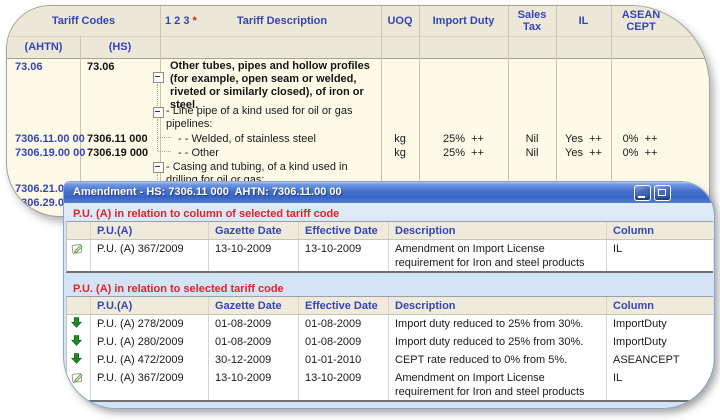 The width and height of the screenshot is (720, 420). I want to click on header-sales-tax: Sales Tax, so click(532, 21).